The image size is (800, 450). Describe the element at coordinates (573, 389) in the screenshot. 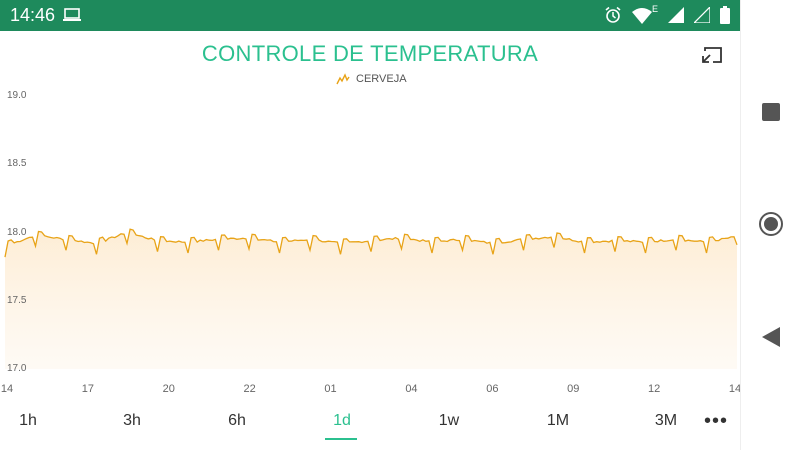

I see `x-tick-label: 09` at that location.